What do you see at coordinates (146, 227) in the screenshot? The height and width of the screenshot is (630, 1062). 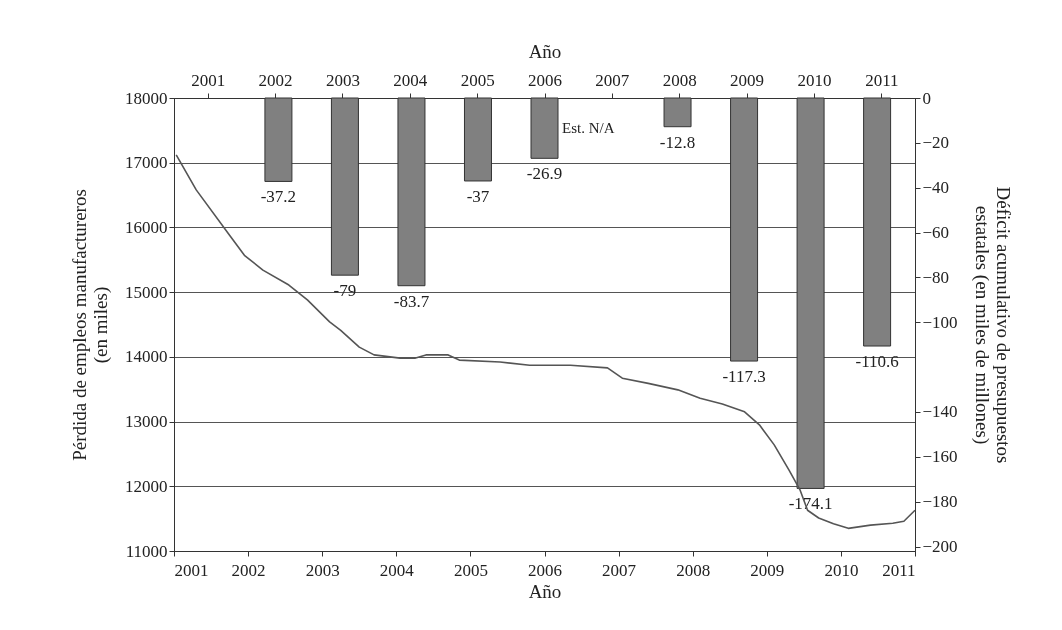 I see `y-tick-label: 16000` at bounding box center [146, 227].